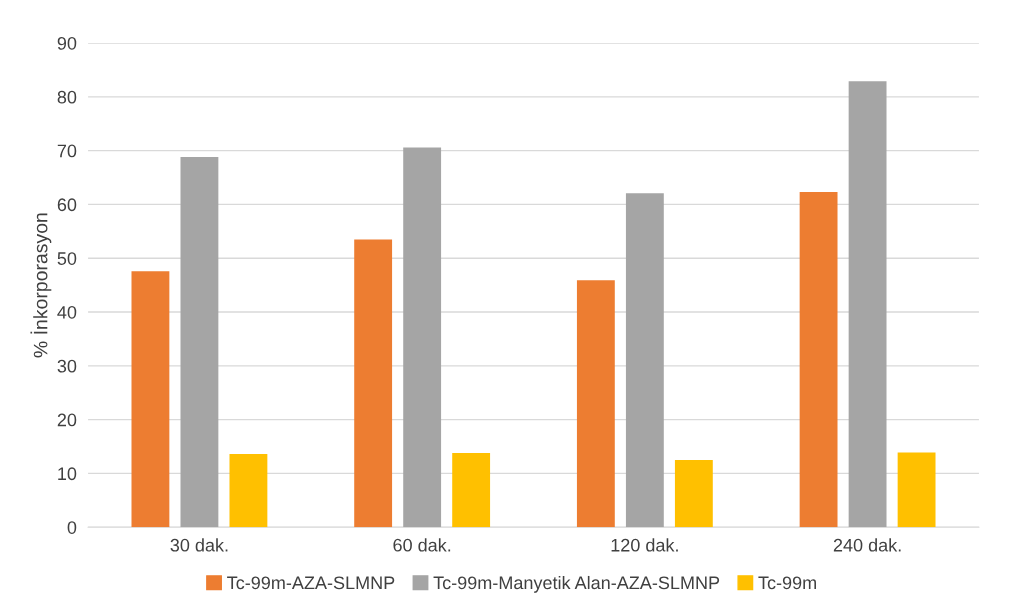 This screenshot has width=1024, height=606. I want to click on y-tick-label: 60, so click(67, 205).